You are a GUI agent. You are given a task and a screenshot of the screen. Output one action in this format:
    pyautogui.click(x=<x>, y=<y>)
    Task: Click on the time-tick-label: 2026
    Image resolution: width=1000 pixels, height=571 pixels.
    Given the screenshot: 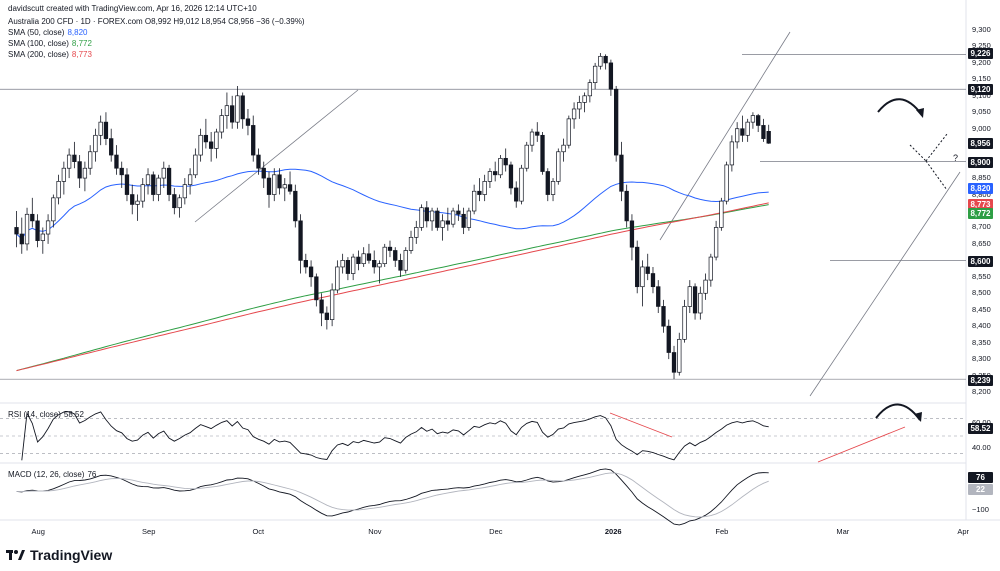 What is the action you would take?
    pyautogui.click(x=613, y=531)
    